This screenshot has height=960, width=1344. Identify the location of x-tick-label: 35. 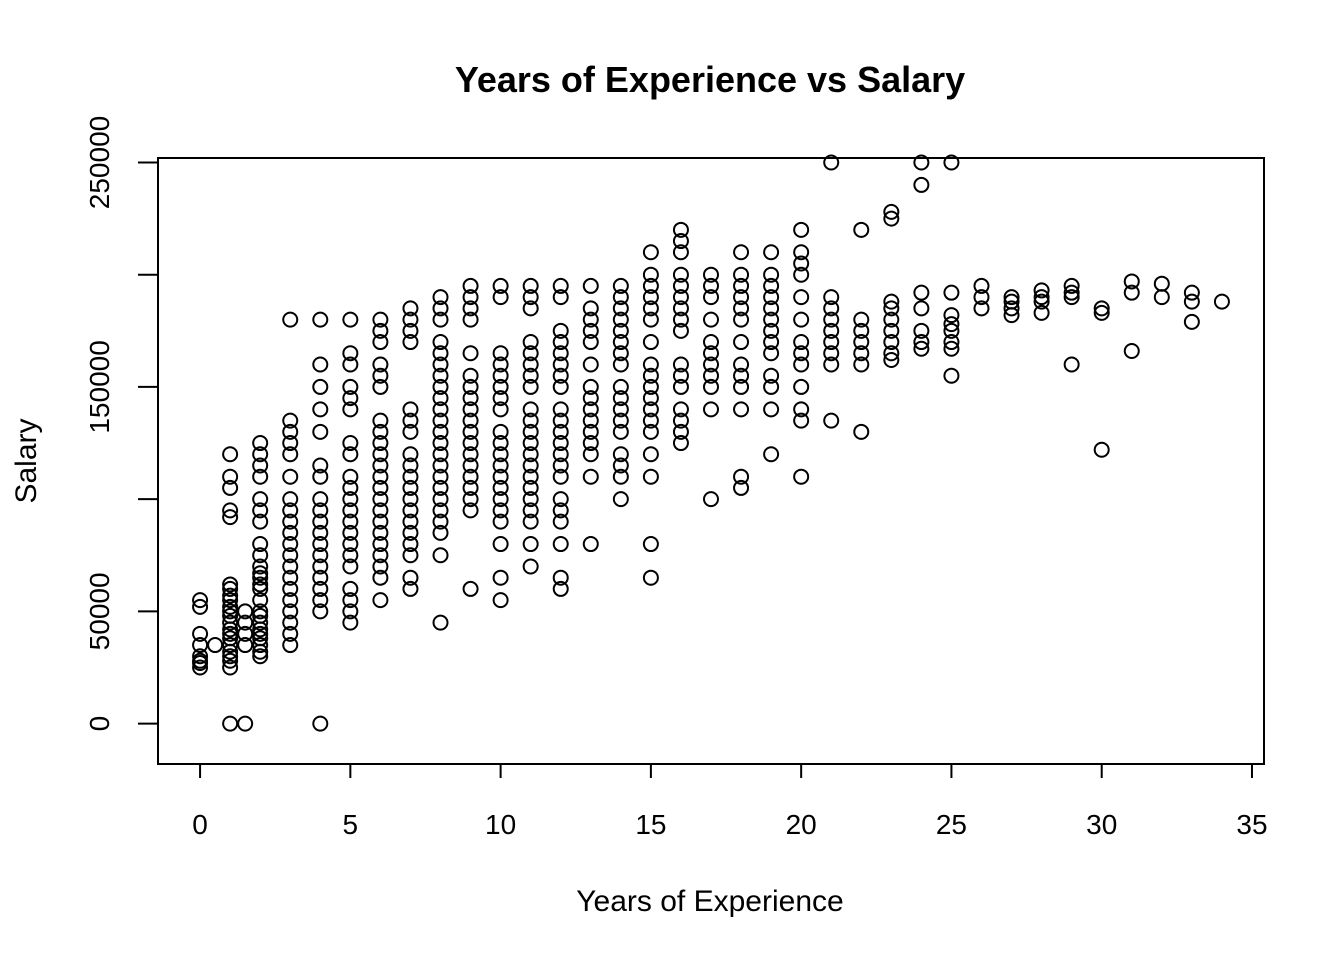
(1251, 824).